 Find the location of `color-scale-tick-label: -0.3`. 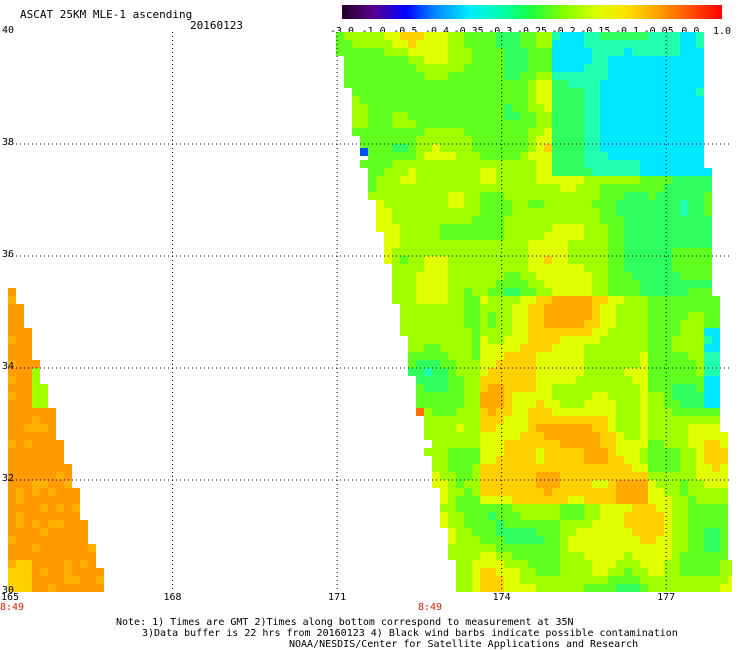

color-scale-tick-label: -0.3 is located at coordinates (500, 31).